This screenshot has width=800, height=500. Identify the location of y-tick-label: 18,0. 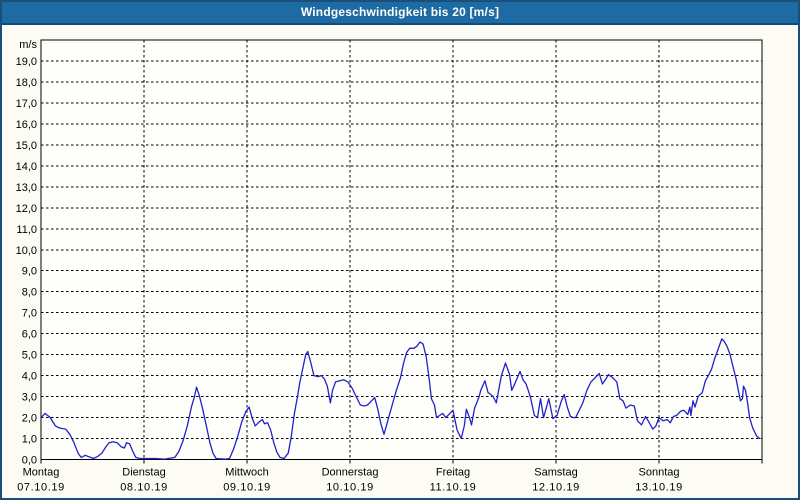
(26, 83).